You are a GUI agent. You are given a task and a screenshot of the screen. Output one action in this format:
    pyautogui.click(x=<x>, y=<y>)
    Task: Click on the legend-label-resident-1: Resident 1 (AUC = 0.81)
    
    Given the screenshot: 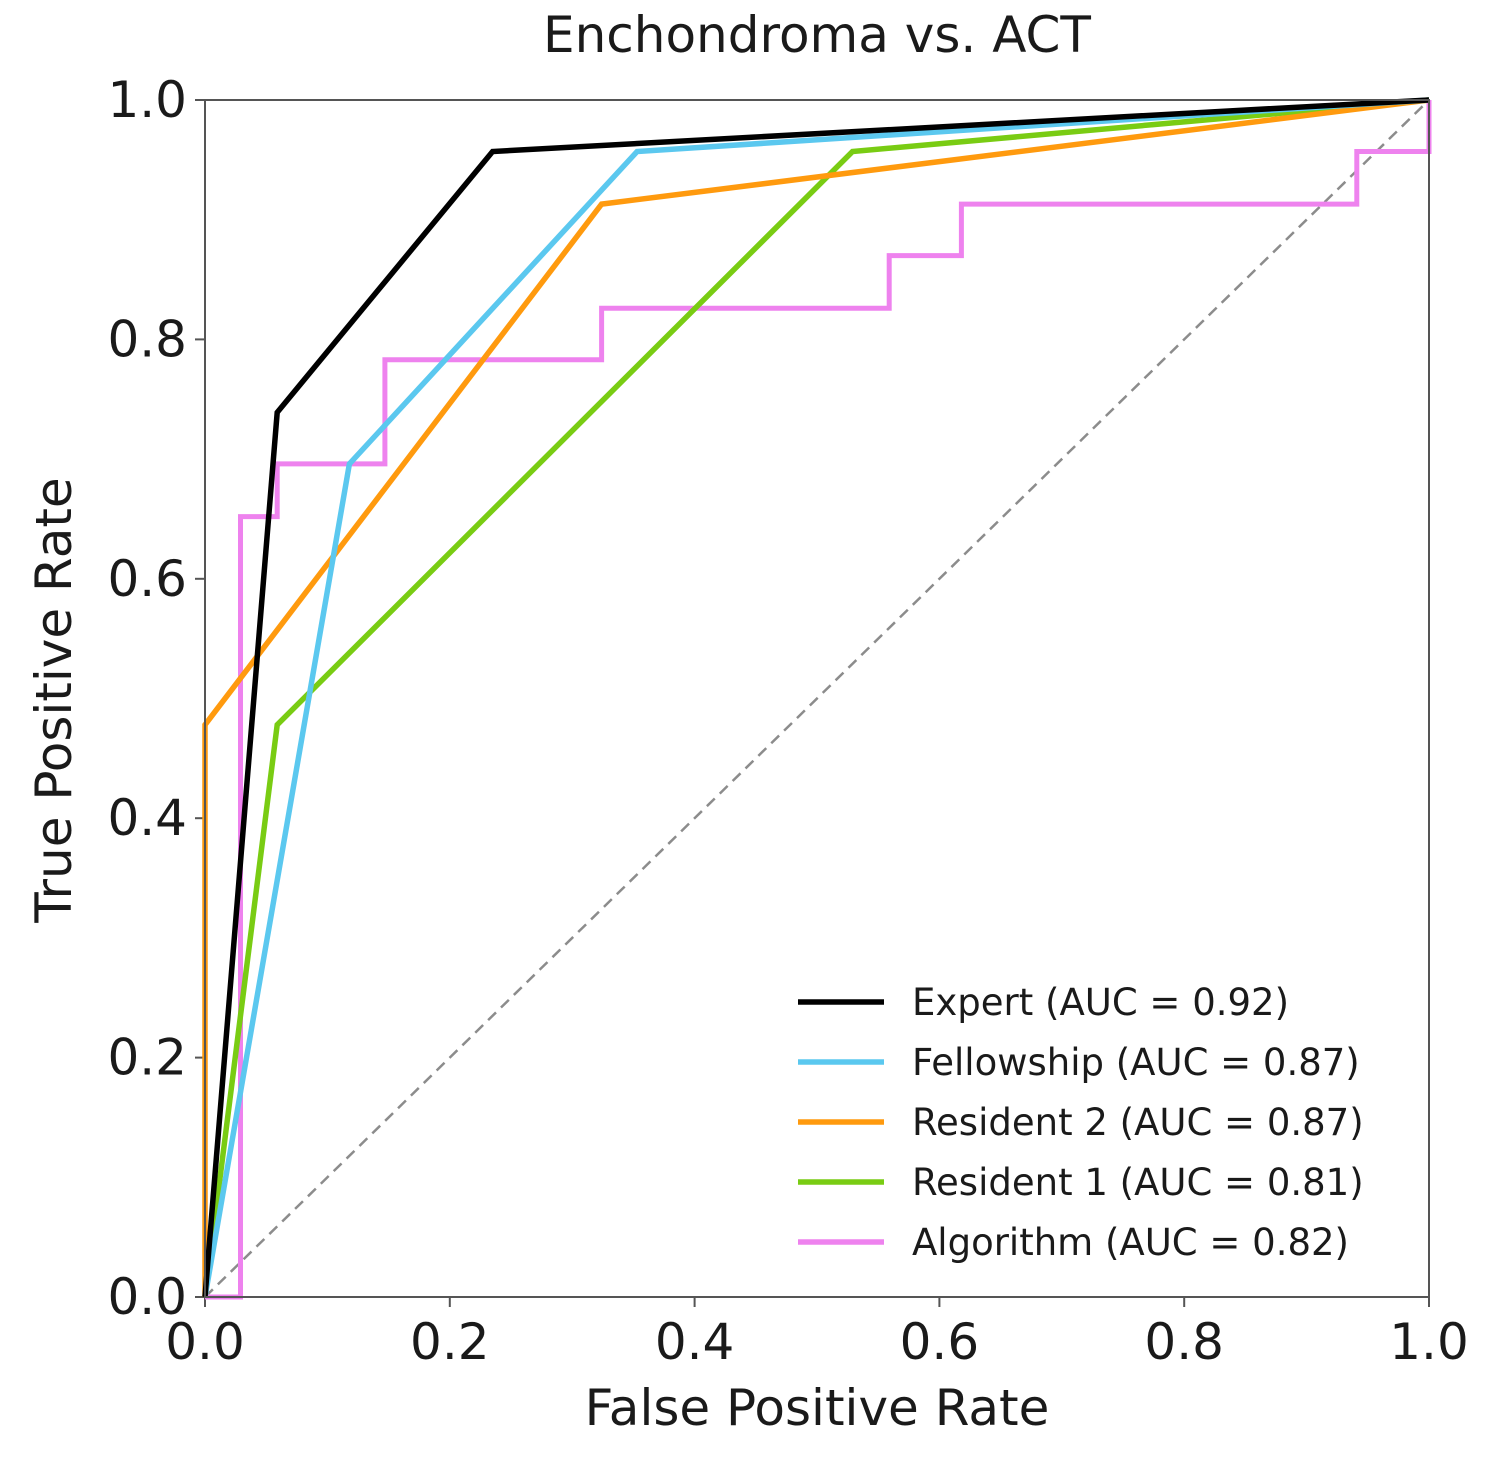 What is the action you would take?
    pyautogui.click(x=1138, y=1182)
    